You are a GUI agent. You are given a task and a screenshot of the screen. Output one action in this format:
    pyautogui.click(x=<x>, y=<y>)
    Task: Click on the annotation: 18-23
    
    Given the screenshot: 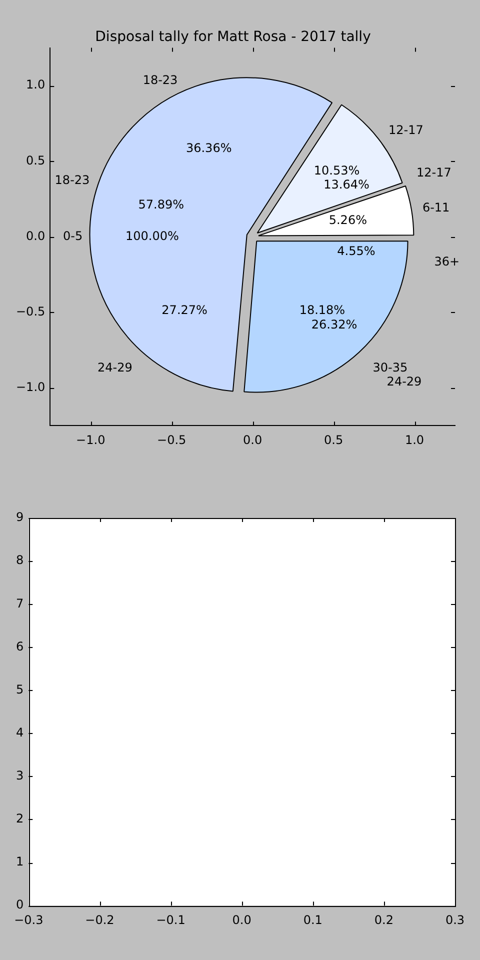 What is the action you would take?
    pyautogui.click(x=160, y=80)
    